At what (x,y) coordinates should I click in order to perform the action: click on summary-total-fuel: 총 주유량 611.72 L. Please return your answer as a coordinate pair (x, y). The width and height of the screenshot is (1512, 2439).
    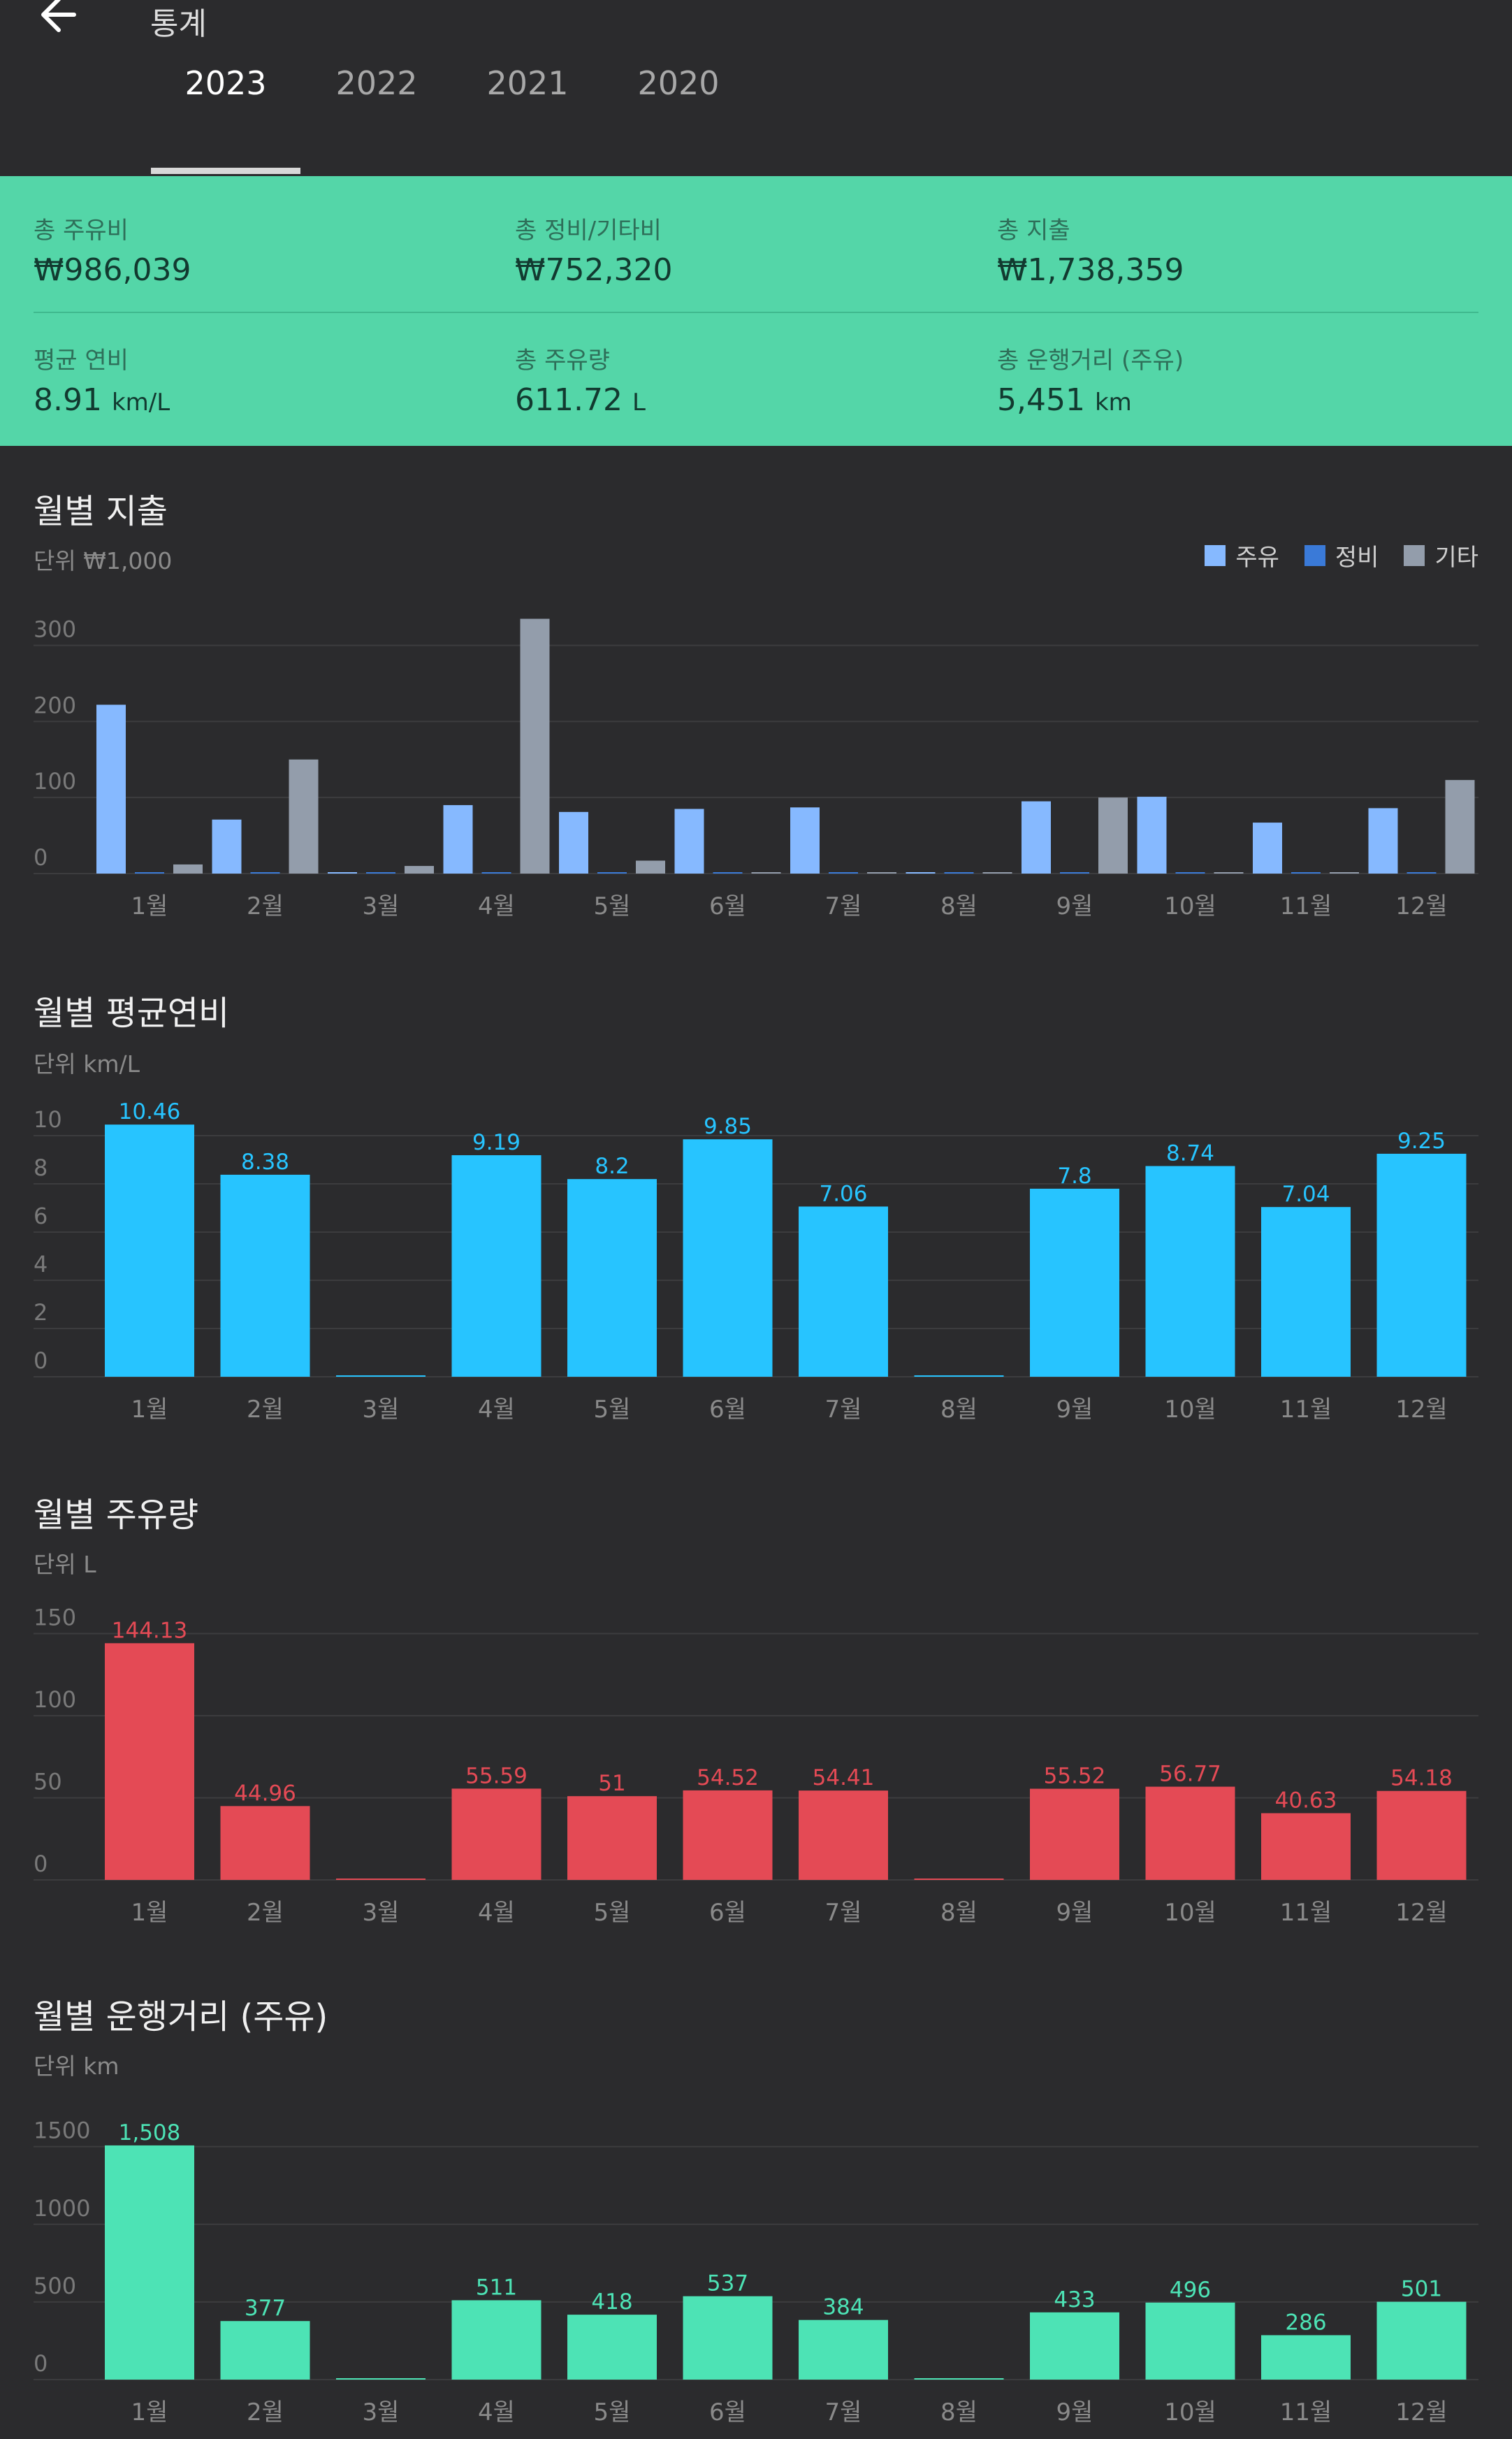
    Looking at the image, I should click on (580, 379).